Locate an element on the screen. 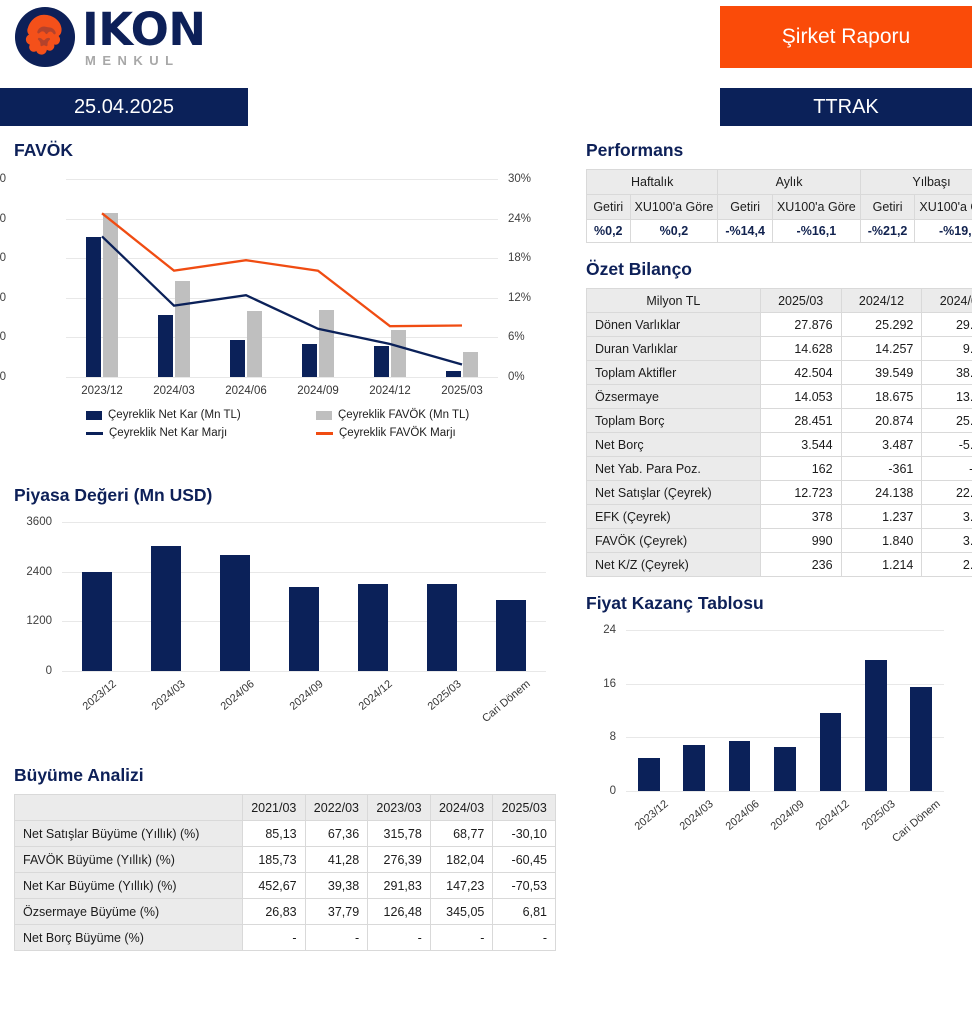  ozet-bilanco-title: Özet Bilanço is located at coordinates (639, 269).